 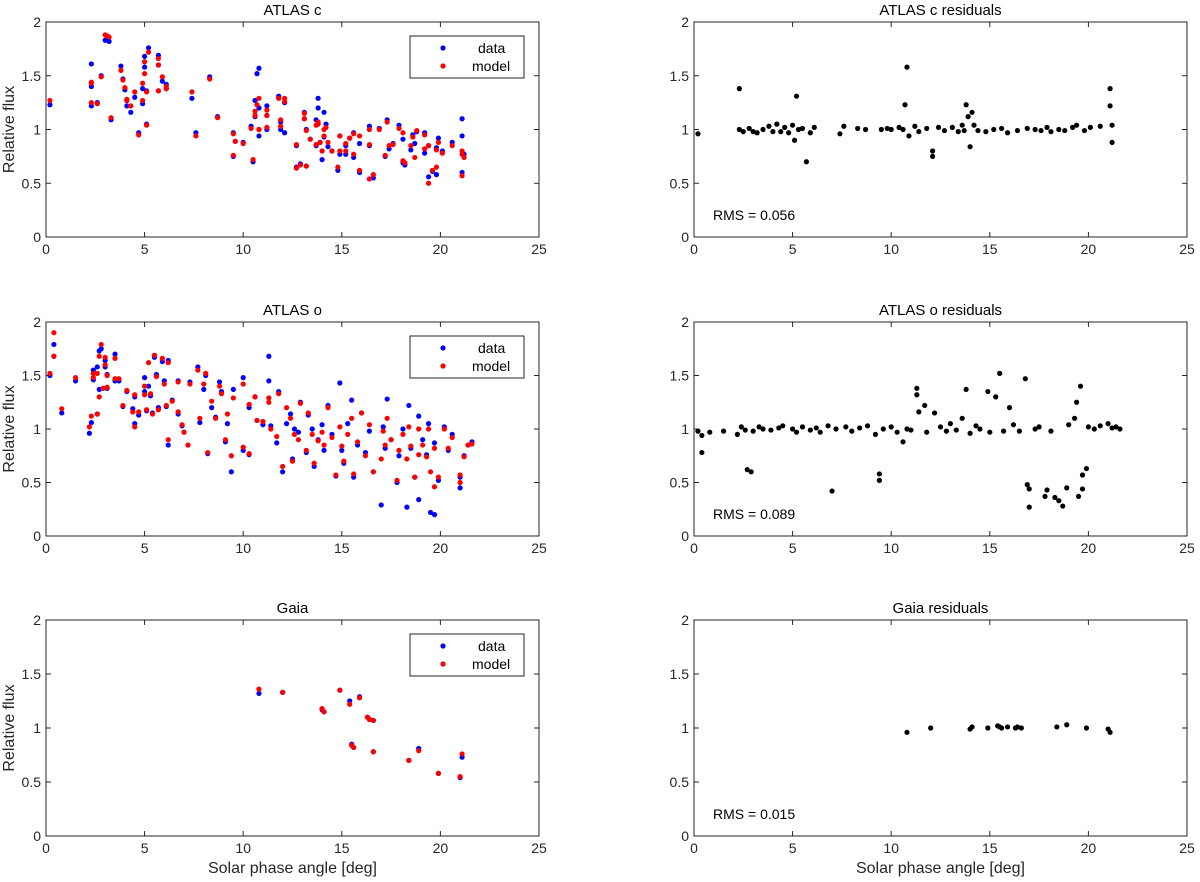 What do you see at coordinates (941, 608) in the screenshot?
I see `subplot-title: Gaia residuals` at bounding box center [941, 608].